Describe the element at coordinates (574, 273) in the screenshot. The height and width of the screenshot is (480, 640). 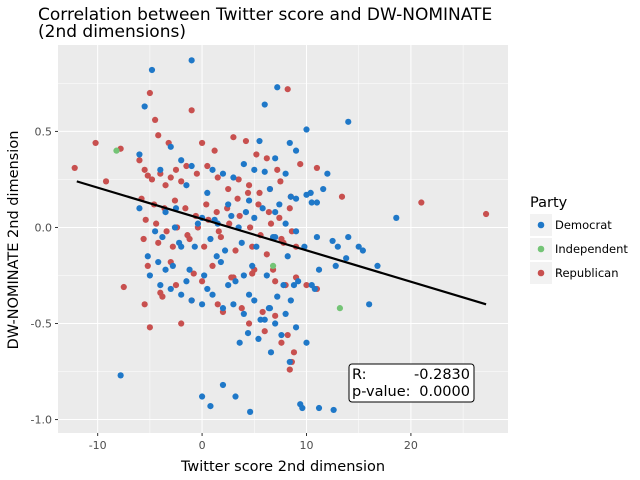
I see `legend-item-republican: Republican` at that location.